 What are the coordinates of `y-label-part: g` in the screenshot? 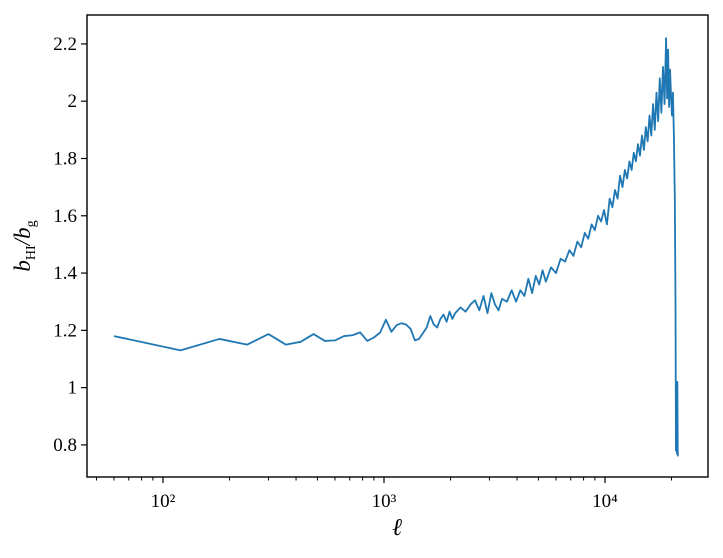 It's located at (31, 223).